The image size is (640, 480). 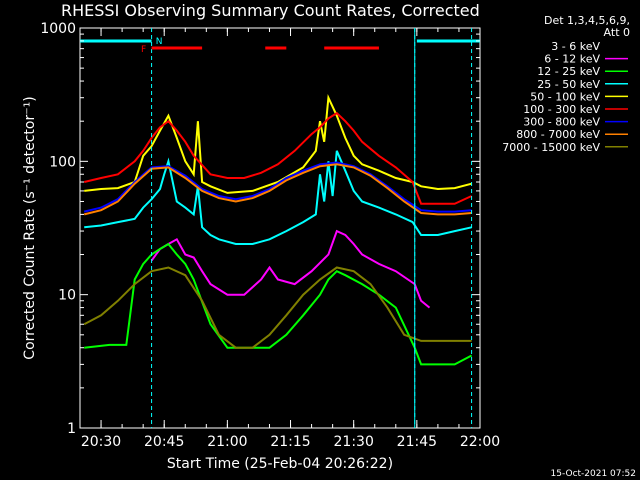 What do you see at coordinates (354, 442) in the screenshot?
I see `x-tick-label-4: 21:30` at bounding box center [354, 442].